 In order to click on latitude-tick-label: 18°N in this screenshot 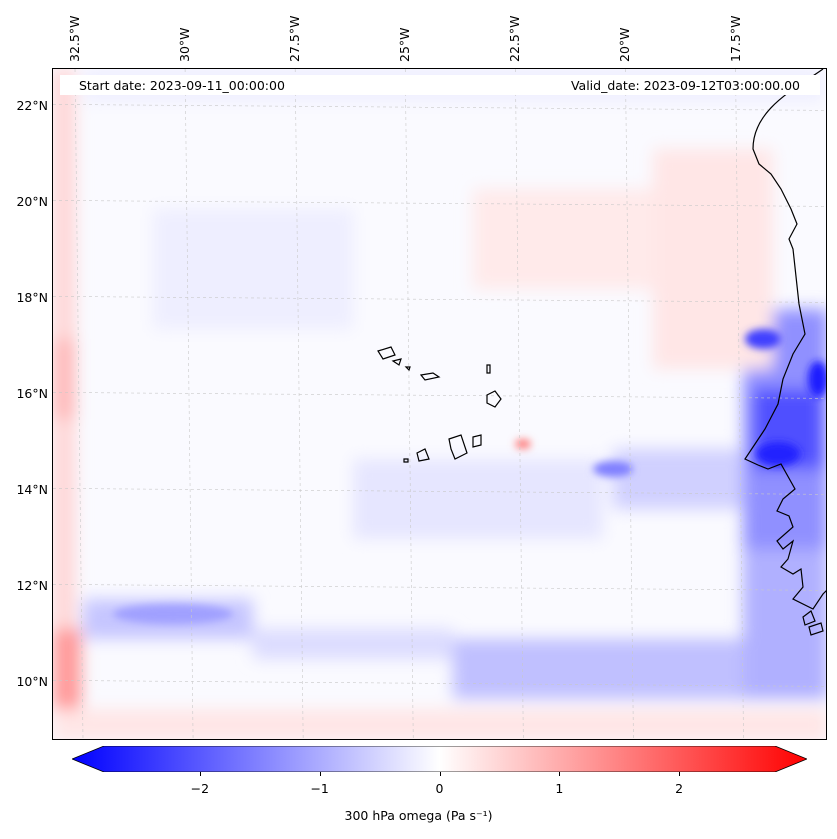, I will do `click(32, 298)`.